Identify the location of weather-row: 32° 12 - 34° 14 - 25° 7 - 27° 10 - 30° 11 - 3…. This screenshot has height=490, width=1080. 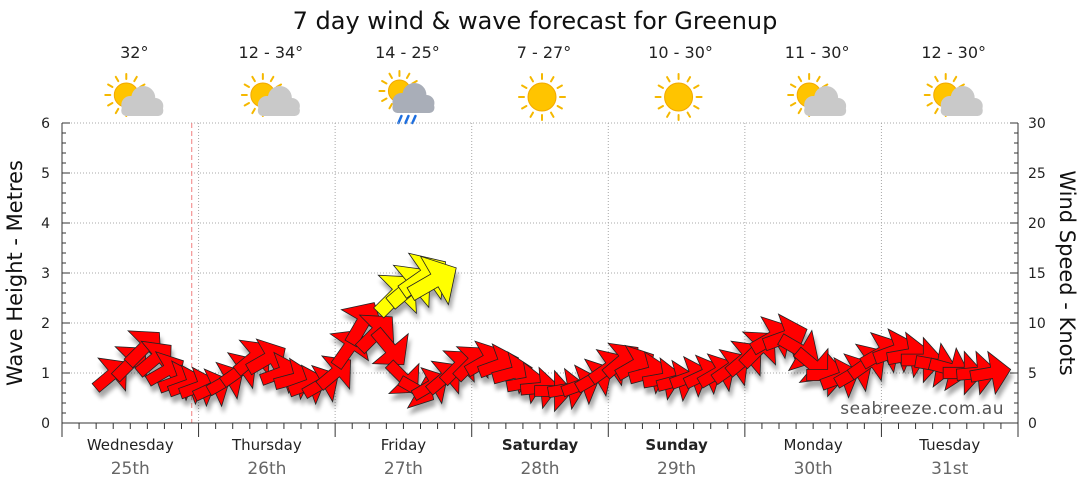
(545, 84).